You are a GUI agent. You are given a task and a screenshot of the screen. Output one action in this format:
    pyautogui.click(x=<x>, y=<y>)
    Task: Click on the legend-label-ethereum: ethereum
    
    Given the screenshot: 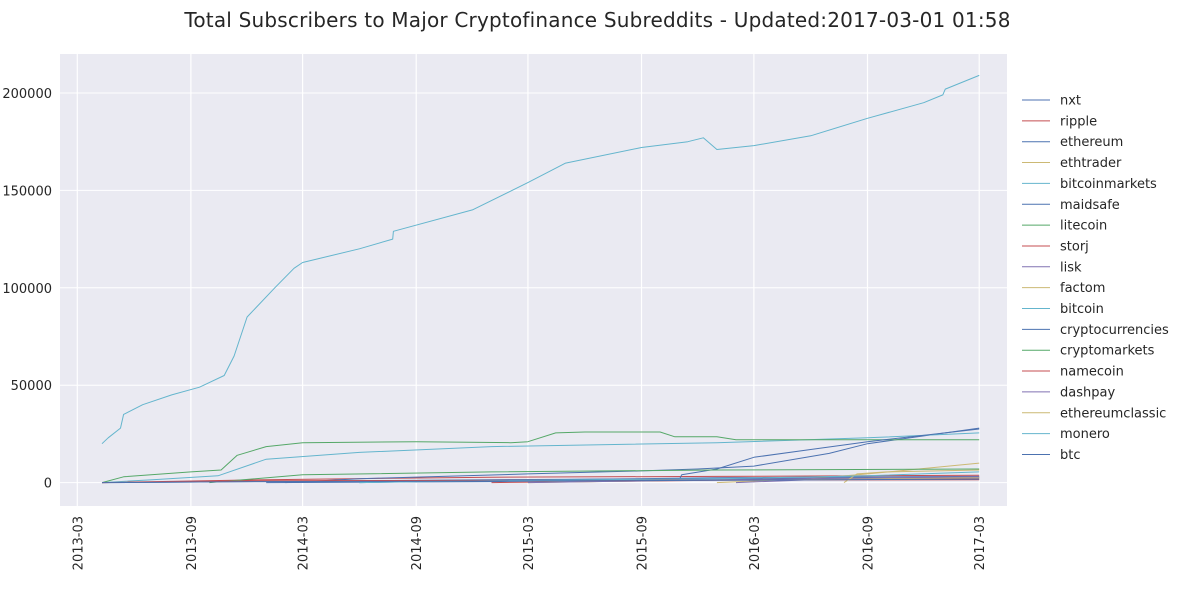 What is the action you would take?
    pyautogui.click(x=1091, y=142)
    